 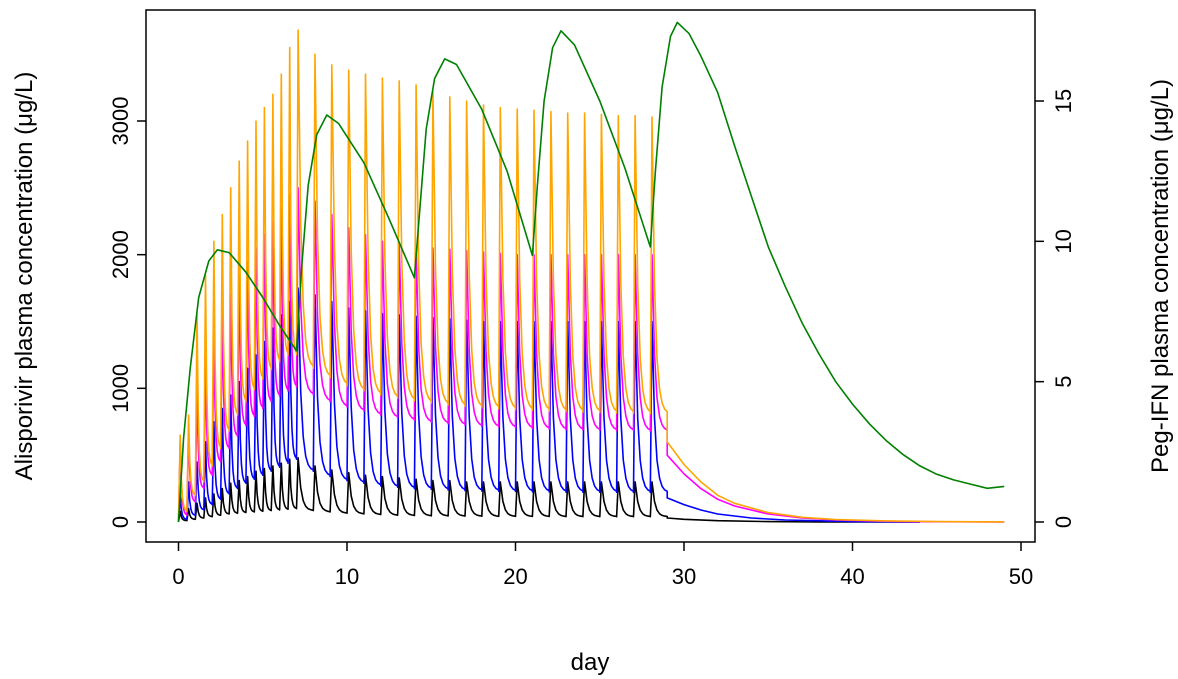 I want to click on x-tick-label: 40, so click(x=852, y=576).